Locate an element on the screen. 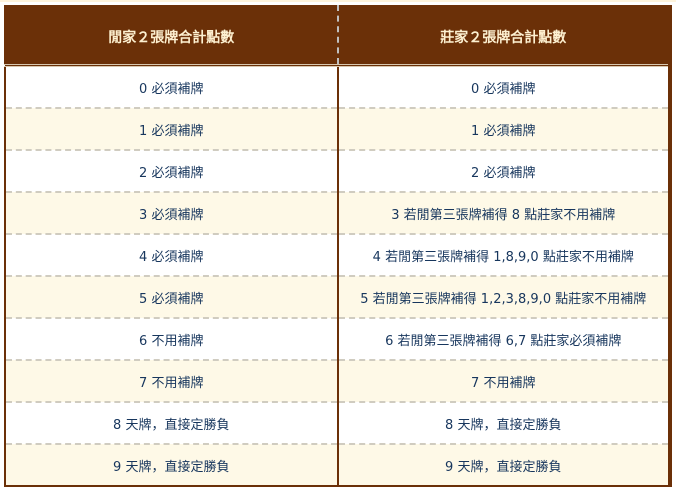  table-row: 6 不用補牌 6 若閒第三張牌補得 6,7 點莊家必須補牌 is located at coordinates (337, 338).